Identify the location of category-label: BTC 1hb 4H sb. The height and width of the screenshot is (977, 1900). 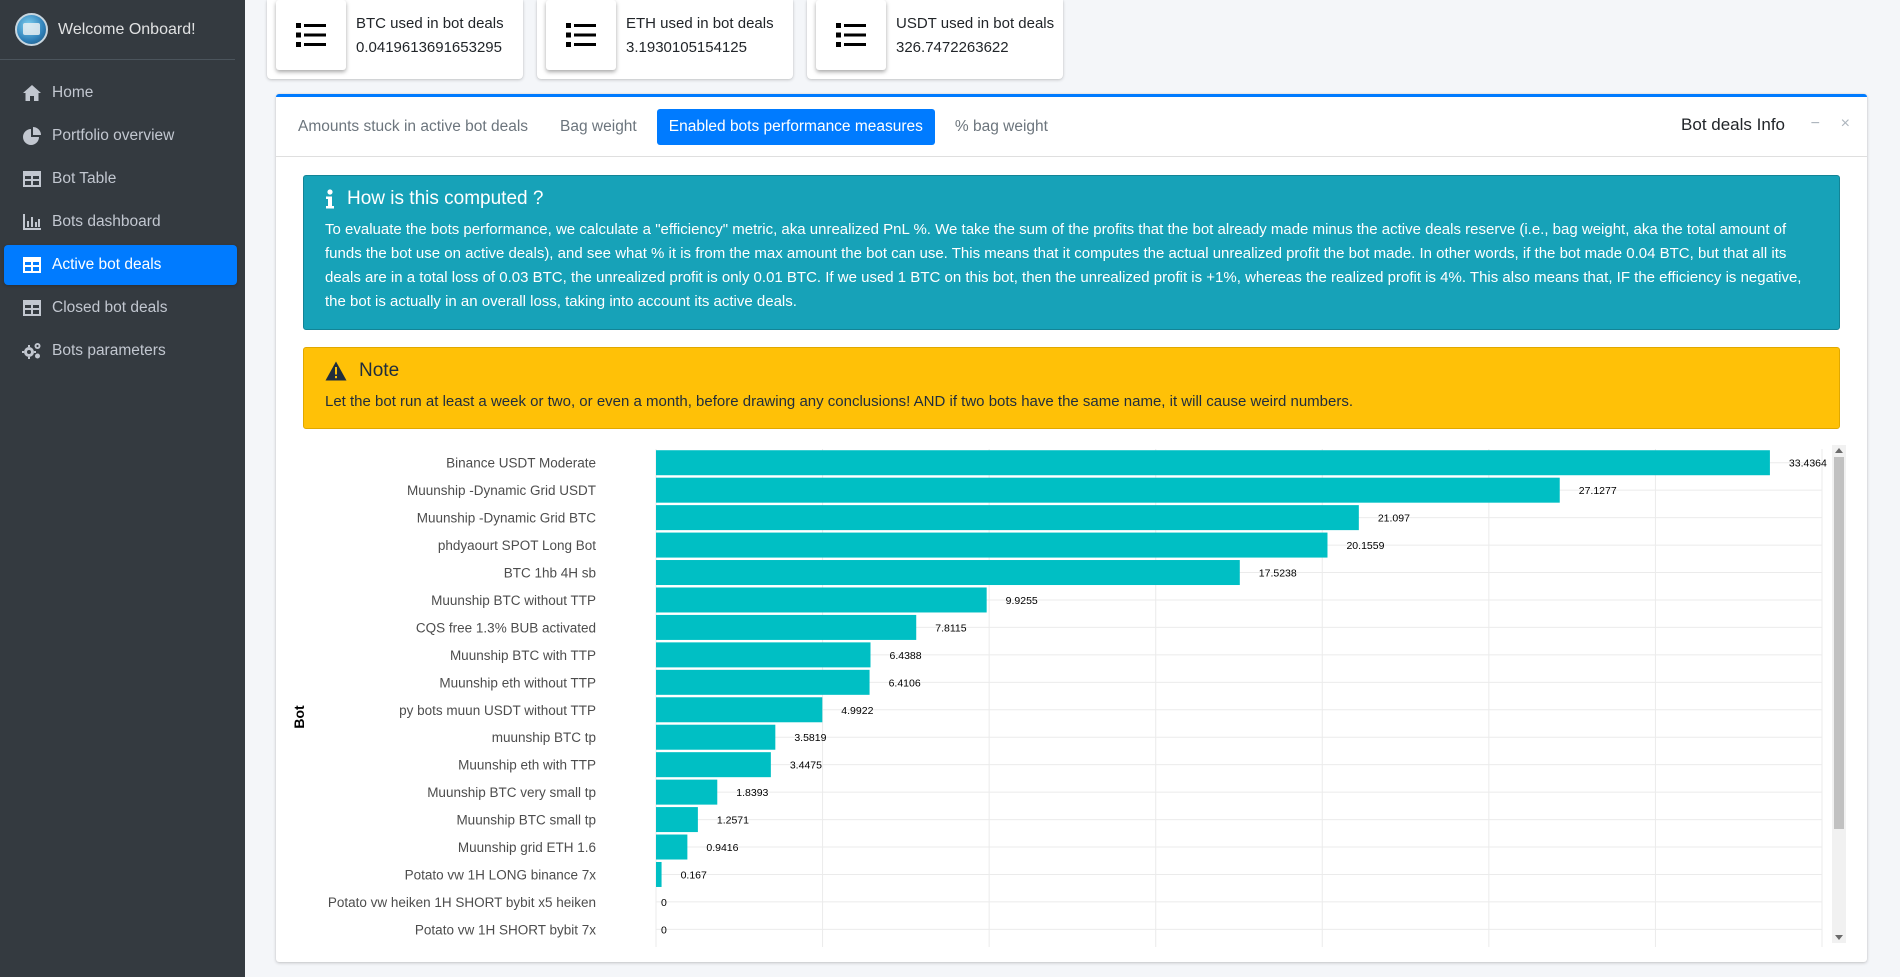
(550, 573).